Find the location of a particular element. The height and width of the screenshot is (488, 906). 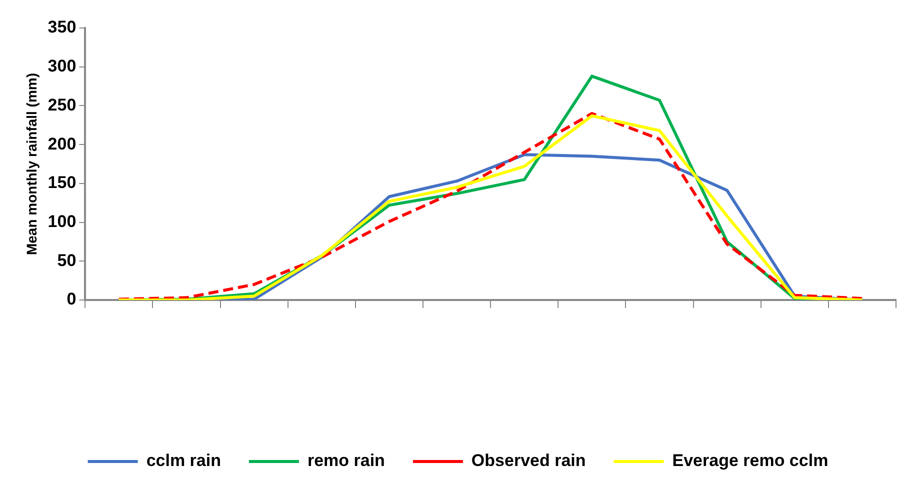

y-axis-title: Mean monthly rainfall (mm) is located at coordinates (31, 164).